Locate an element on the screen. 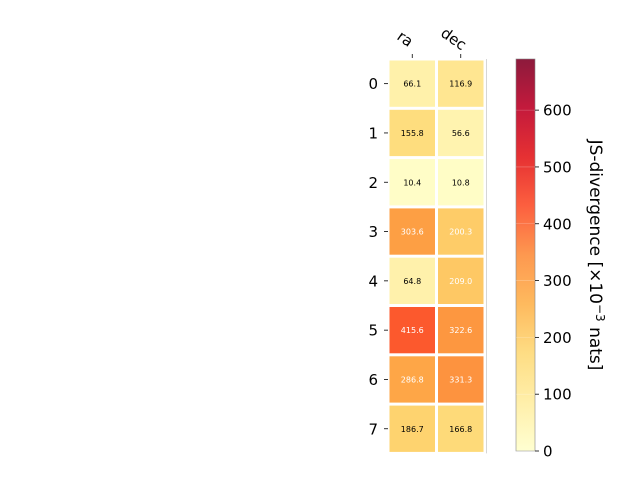 This screenshot has height=480, width=640. cell-value-label: 64.8 is located at coordinates (412, 281).